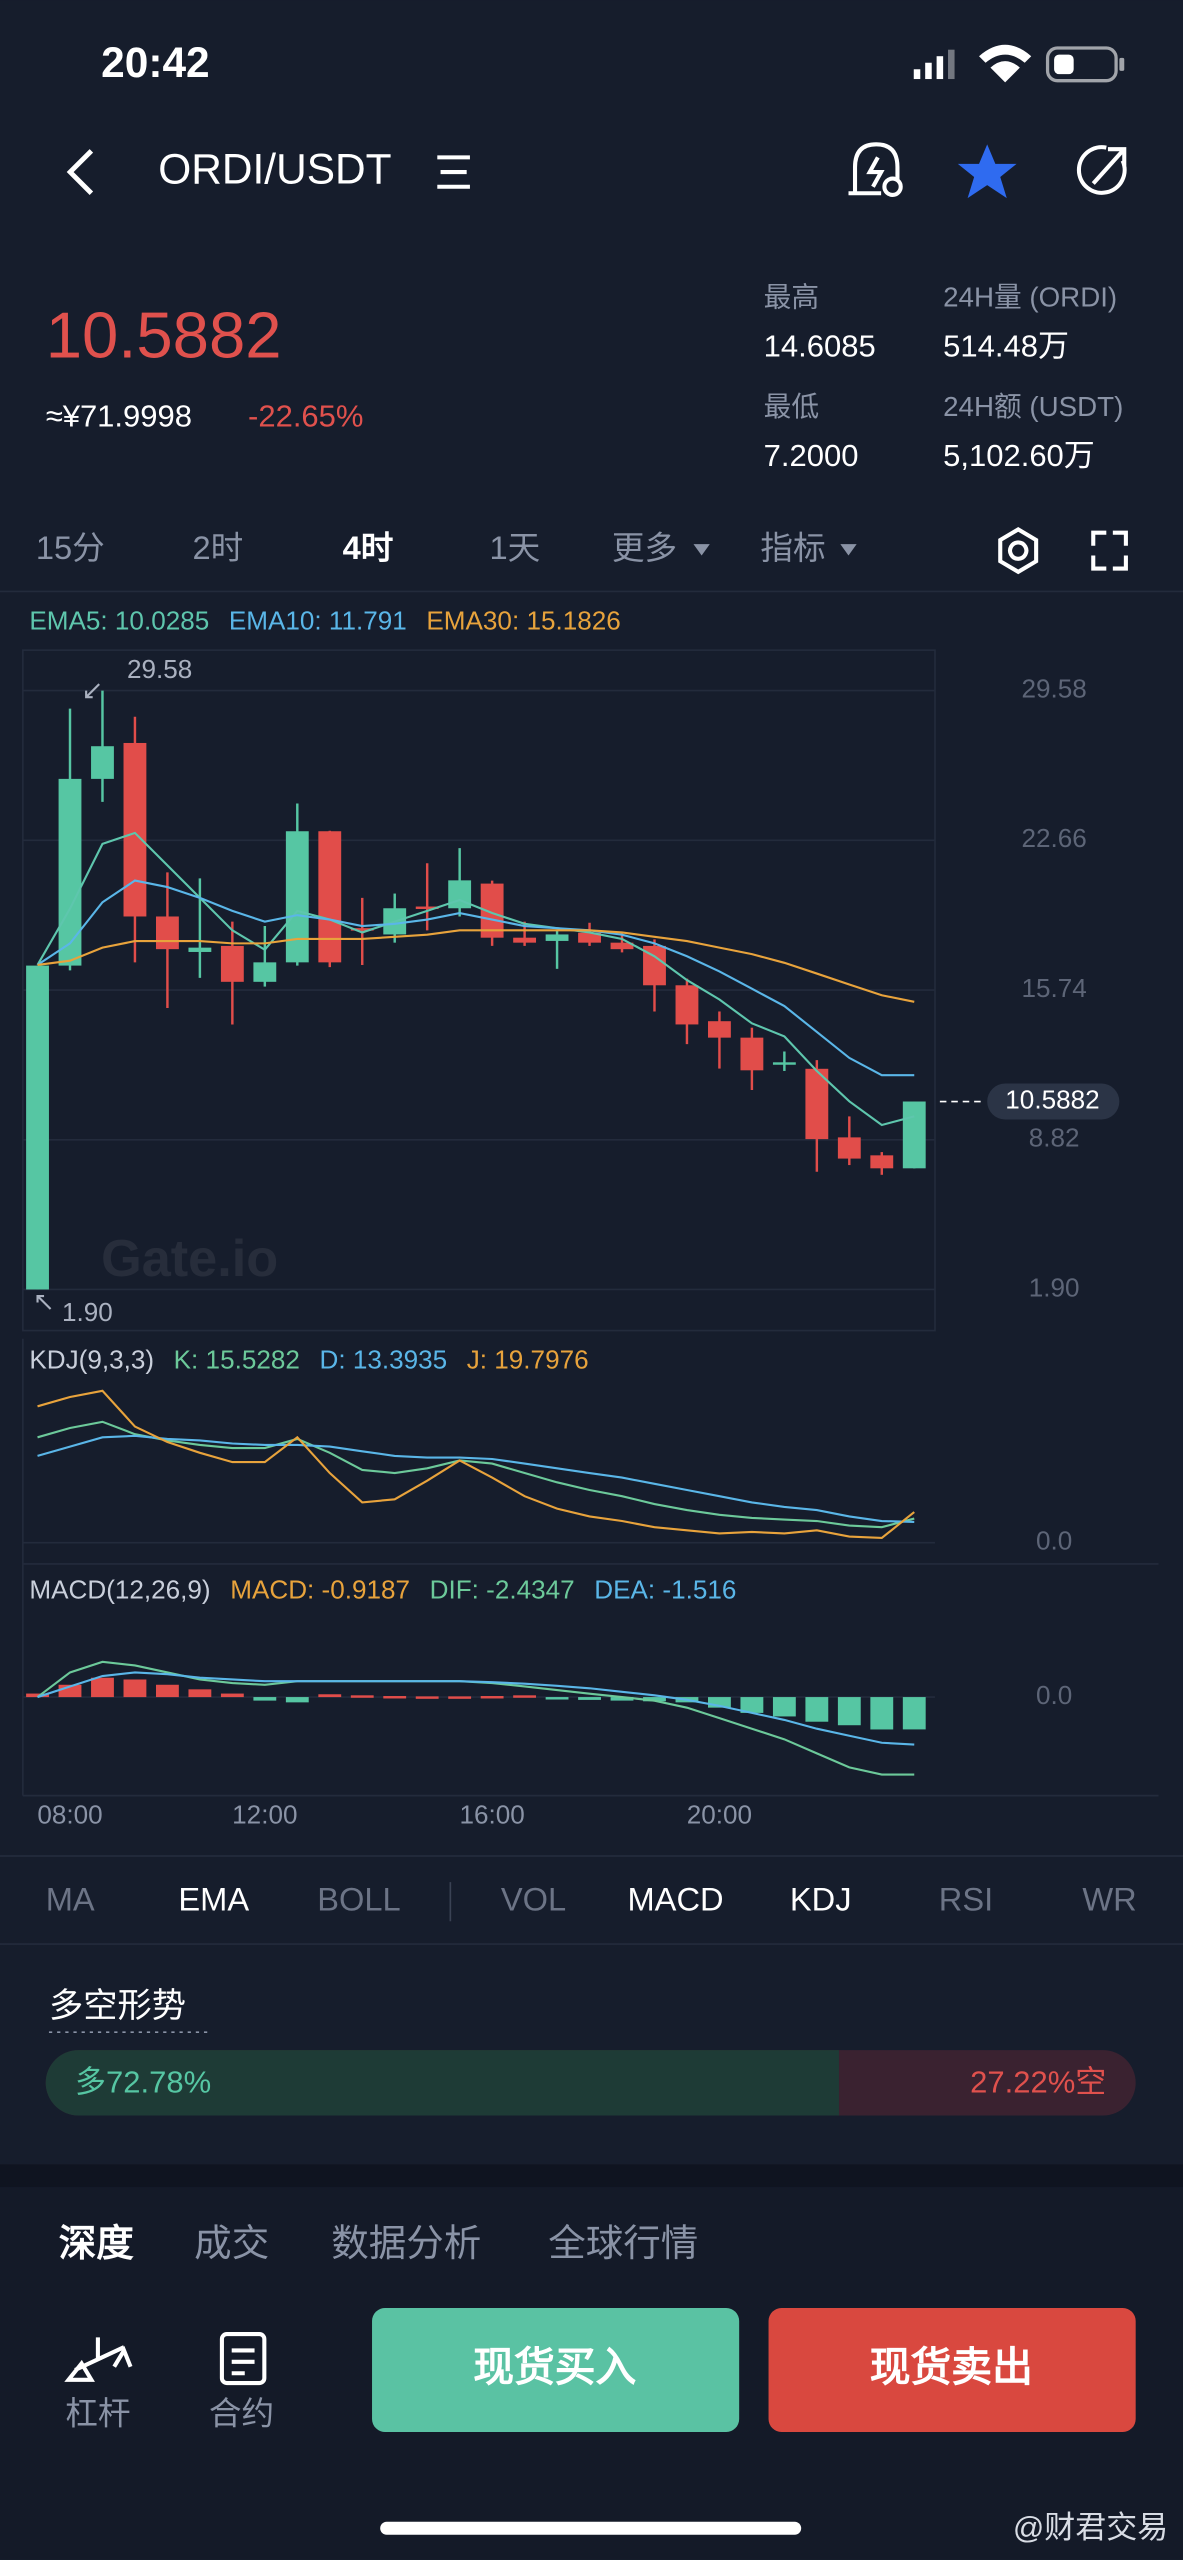 The width and height of the screenshot is (1183, 2560). I want to click on x-tick-label: 16:00, so click(491, 1815).